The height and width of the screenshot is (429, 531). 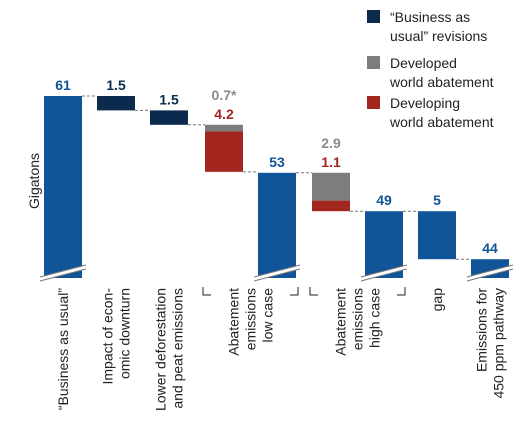 What do you see at coordinates (430, 17) in the screenshot?
I see `legend-label: “Business as` at bounding box center [430, 17].